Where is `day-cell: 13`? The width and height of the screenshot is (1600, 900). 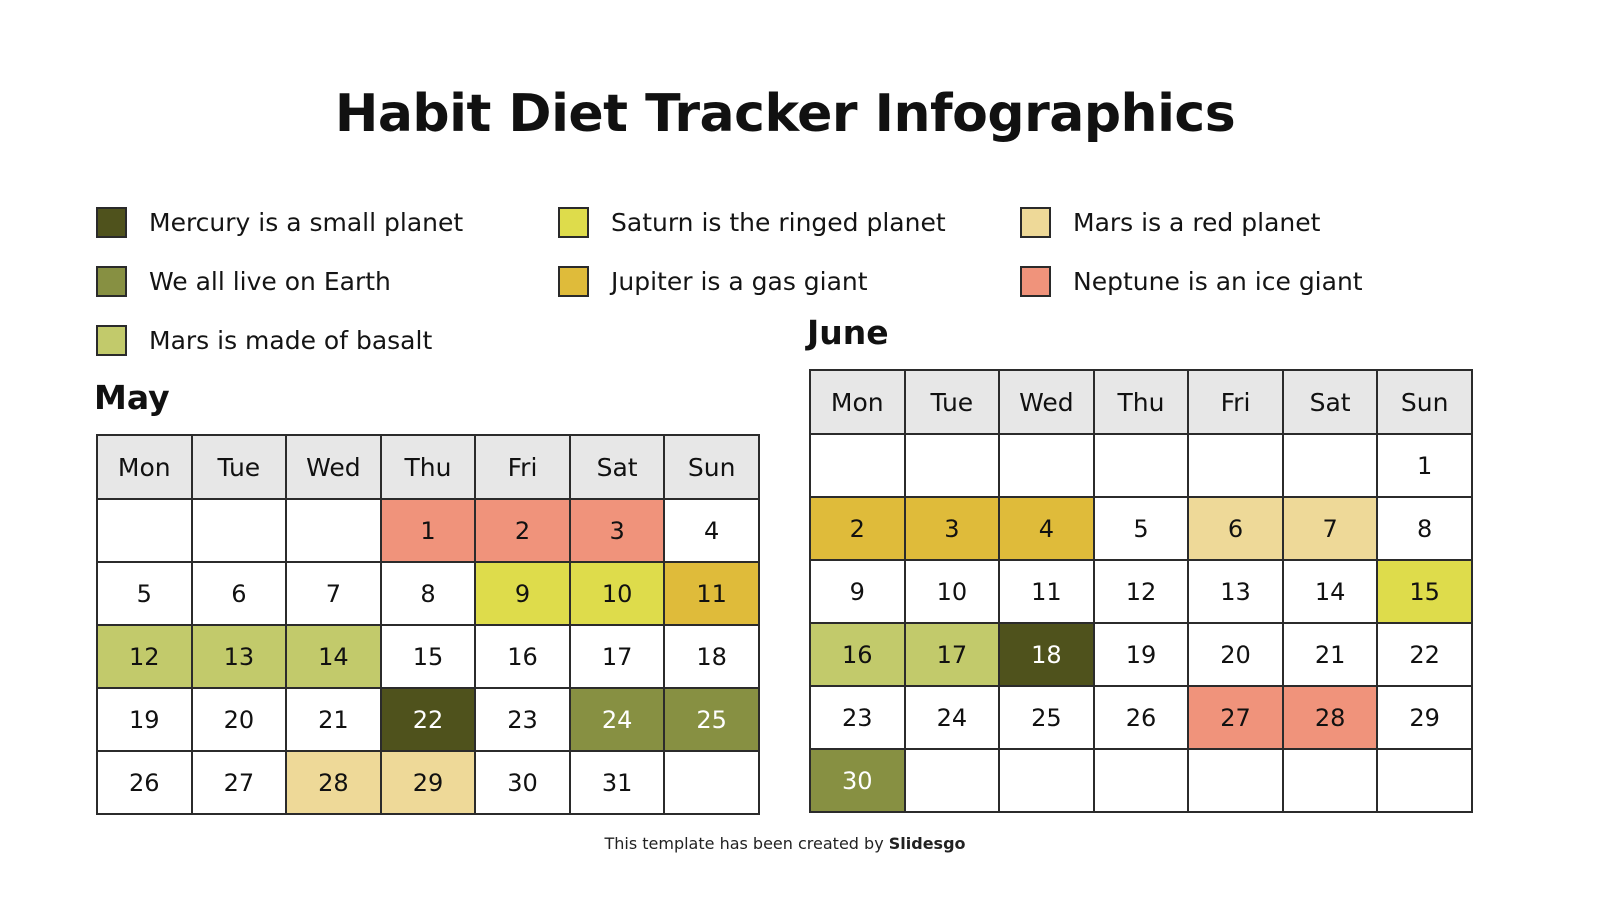 day-cell: 13 is located at coordinates (239, 656).